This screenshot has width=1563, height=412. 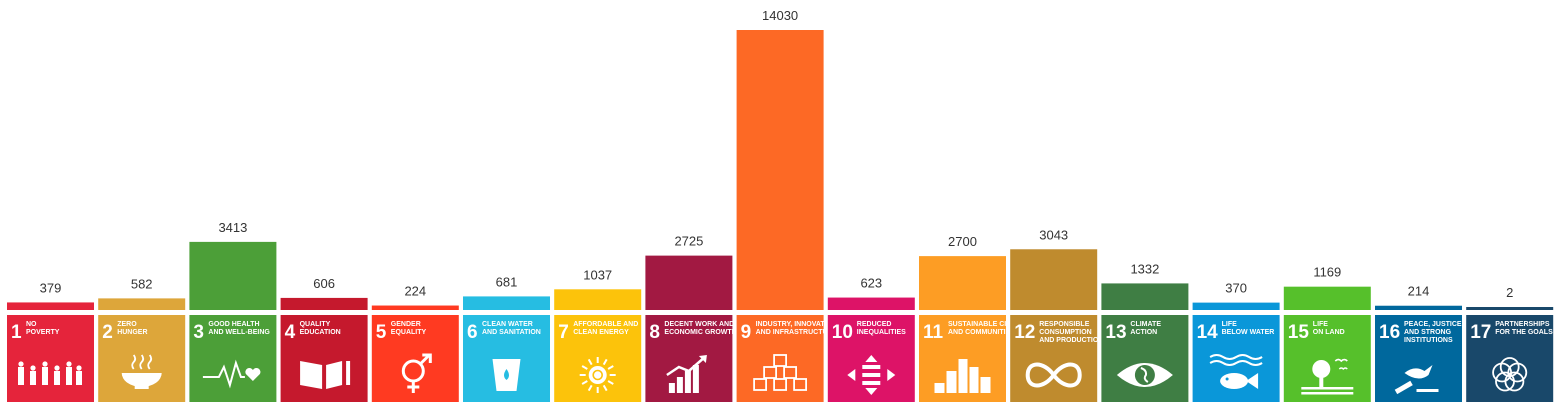 I want to click on value-label-goal-3: 3413, so click(x=232, y=227).